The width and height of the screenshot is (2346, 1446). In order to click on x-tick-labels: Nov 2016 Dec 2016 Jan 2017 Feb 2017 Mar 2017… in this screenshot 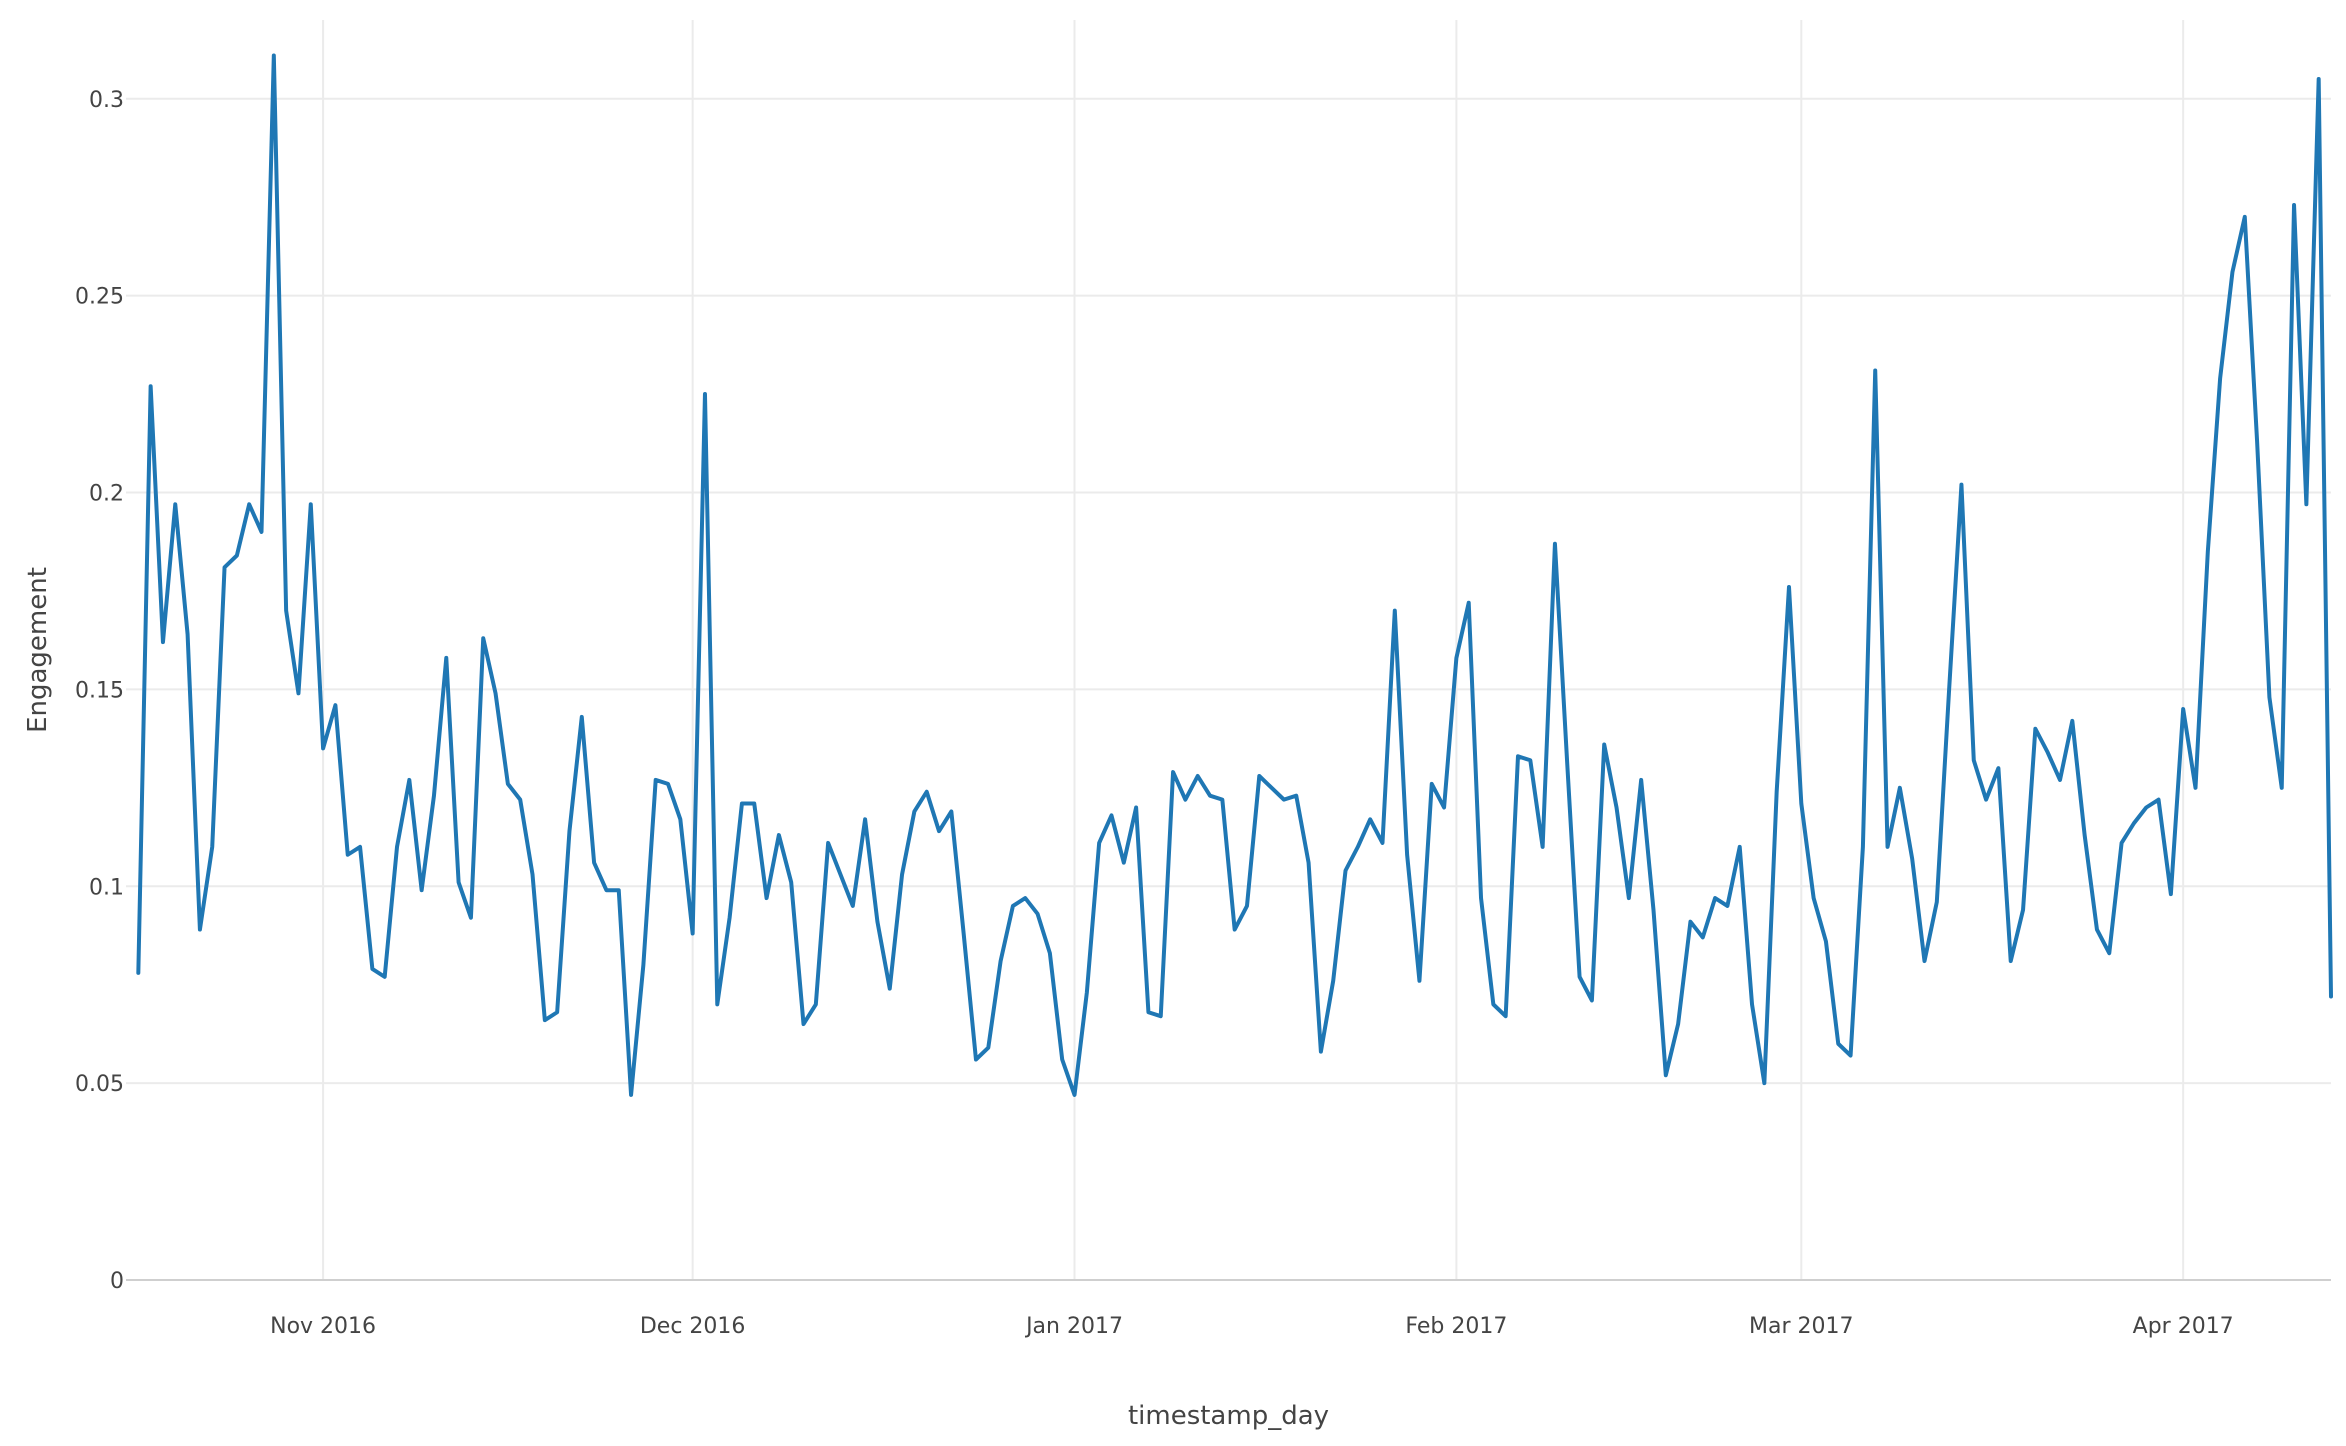, I will do `click(1252, 1326)`.